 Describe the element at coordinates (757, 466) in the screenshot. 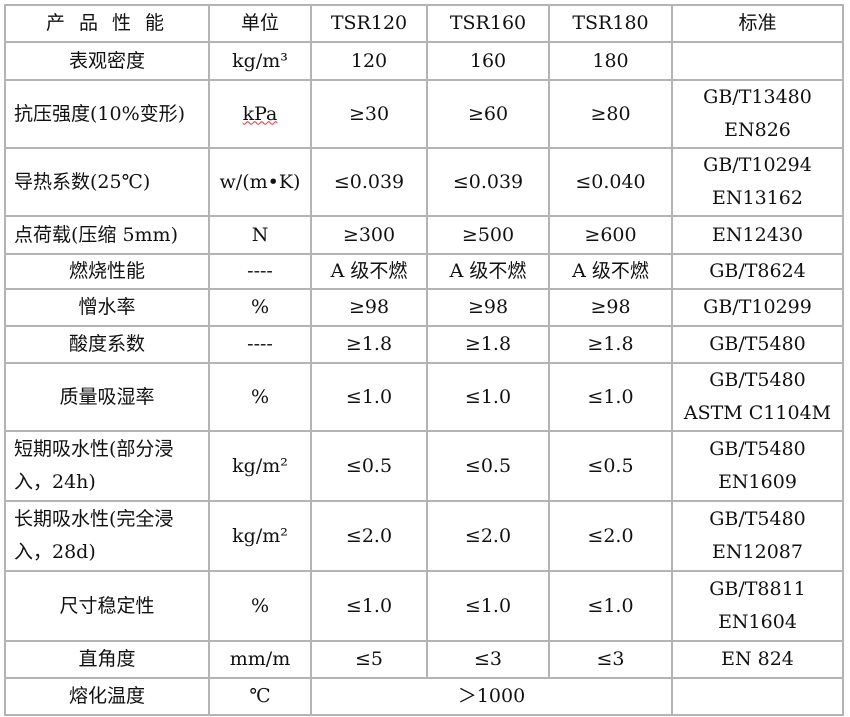

I see `cell-standard: GB/T5480 EN1609` at that location.